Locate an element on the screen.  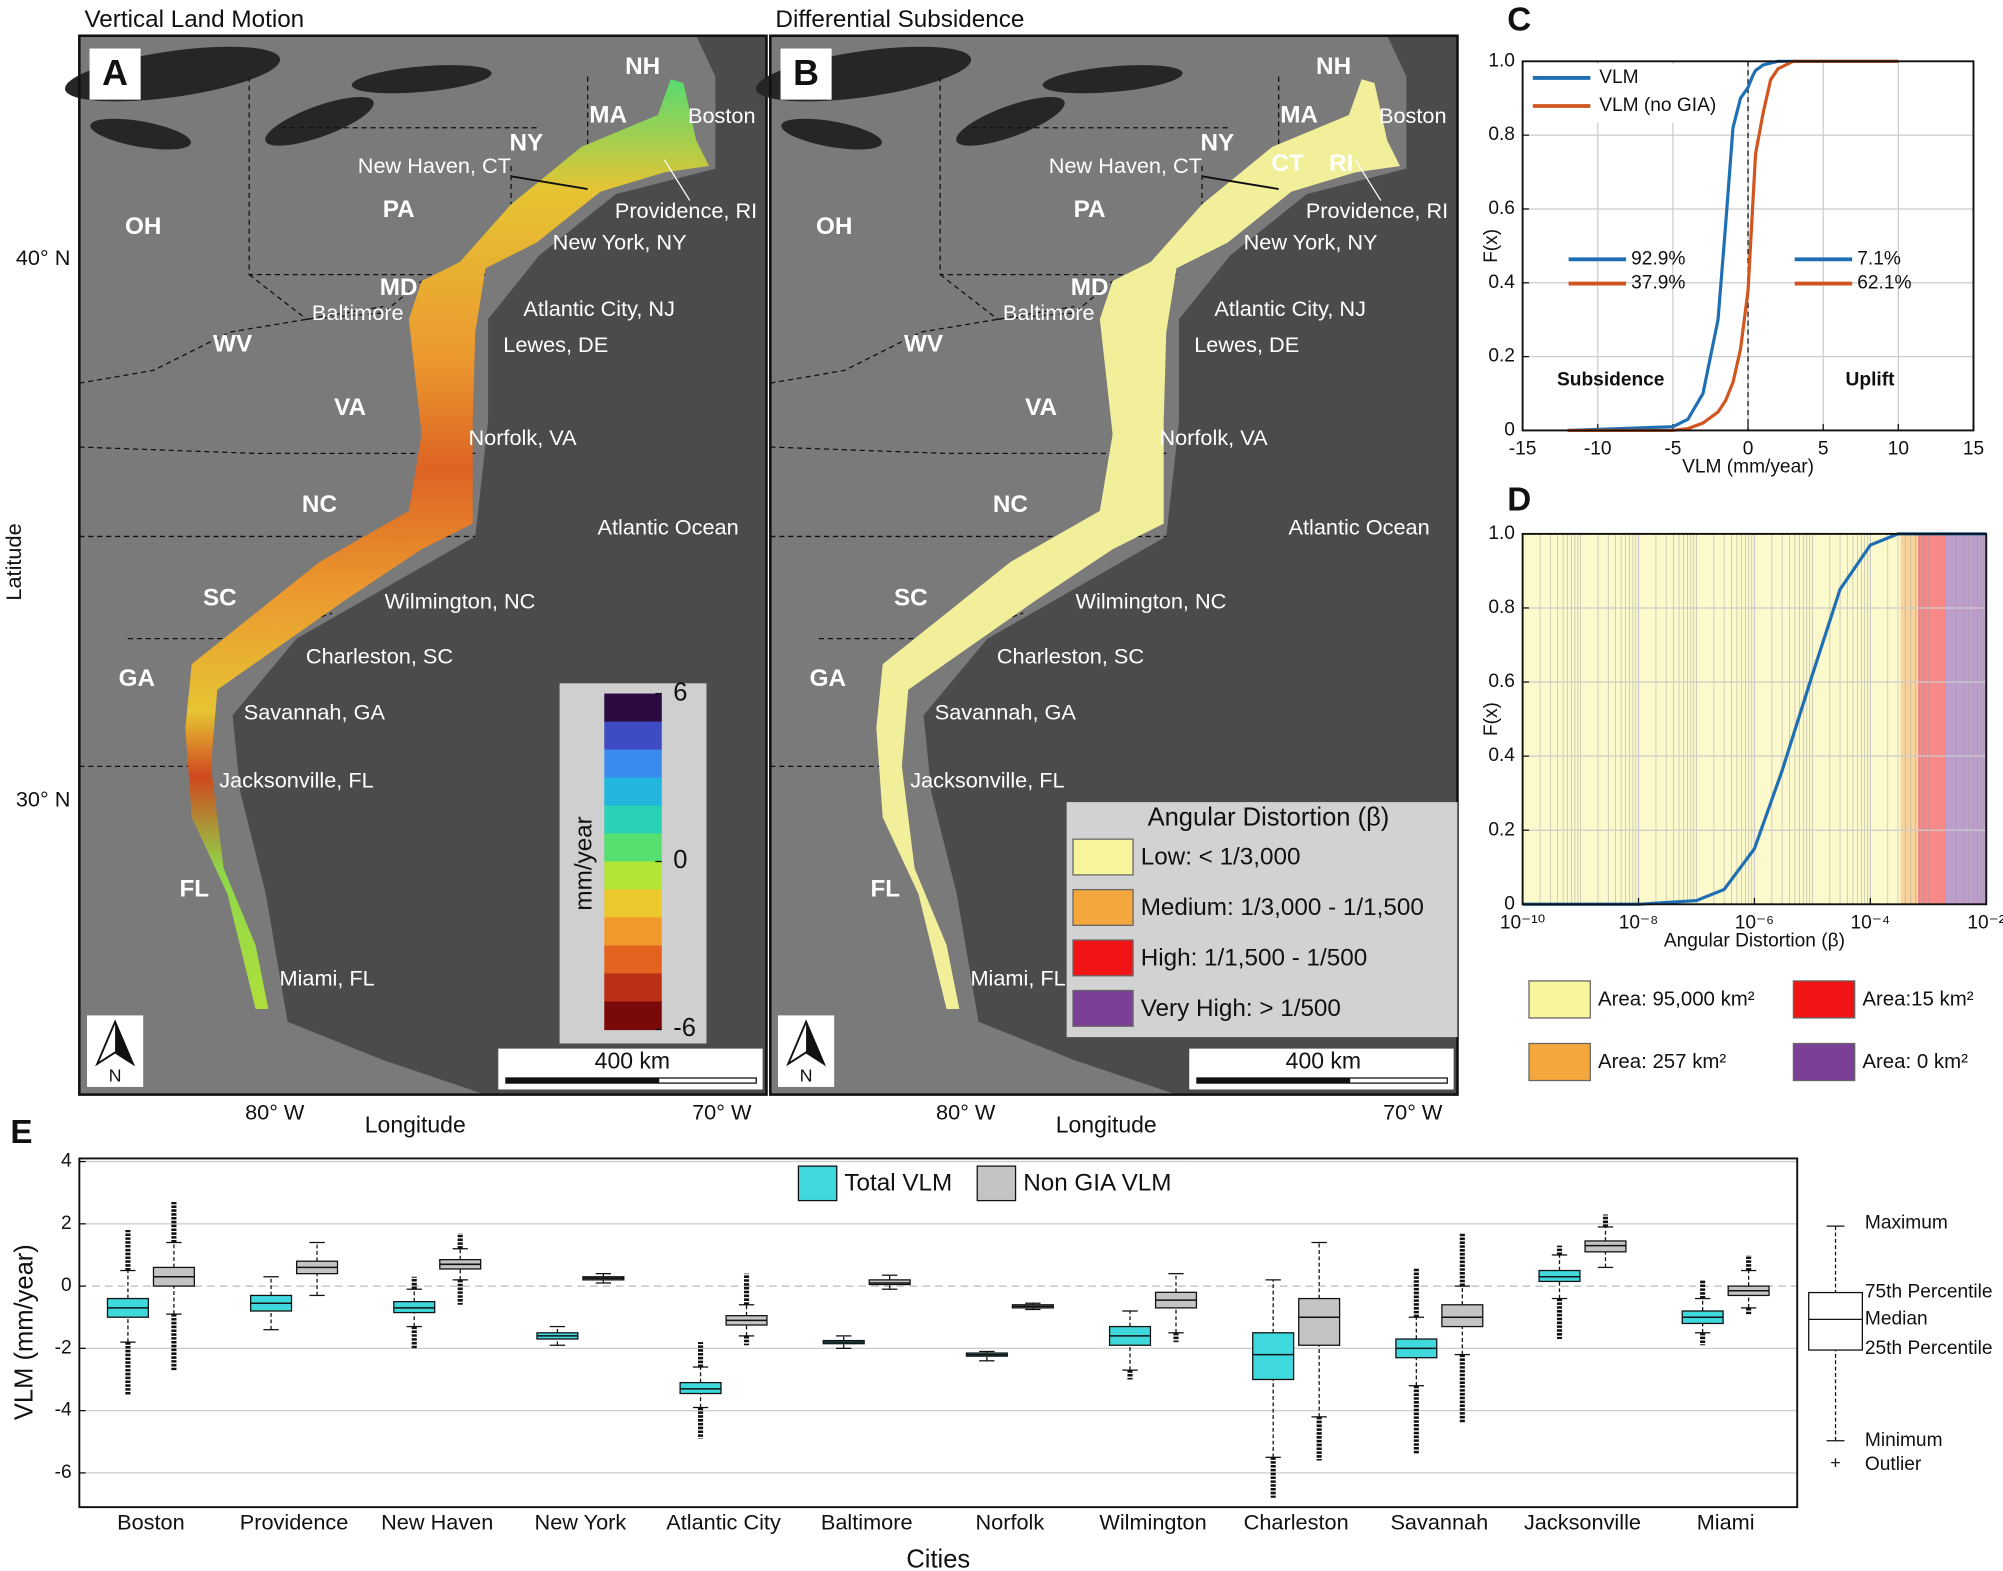
key-label: Outlier is located at coordinates (1893, 1464).